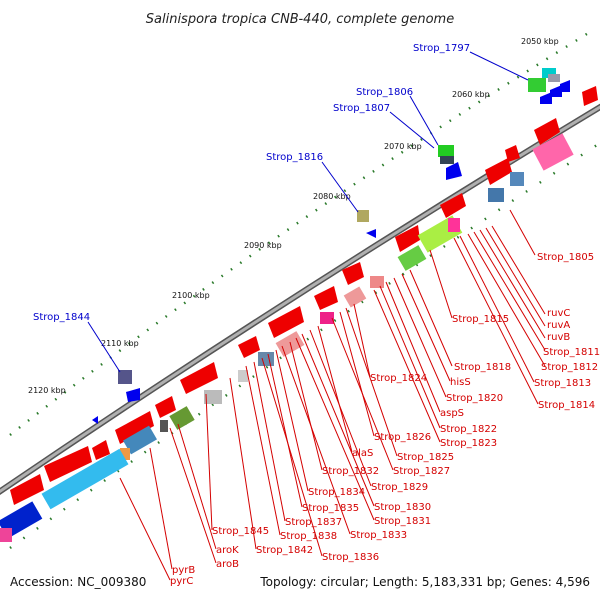 Image resolution: width=600 pixels, height=600 pixels. I want to click on gene-label: Strop_1812, so click(569, 367).